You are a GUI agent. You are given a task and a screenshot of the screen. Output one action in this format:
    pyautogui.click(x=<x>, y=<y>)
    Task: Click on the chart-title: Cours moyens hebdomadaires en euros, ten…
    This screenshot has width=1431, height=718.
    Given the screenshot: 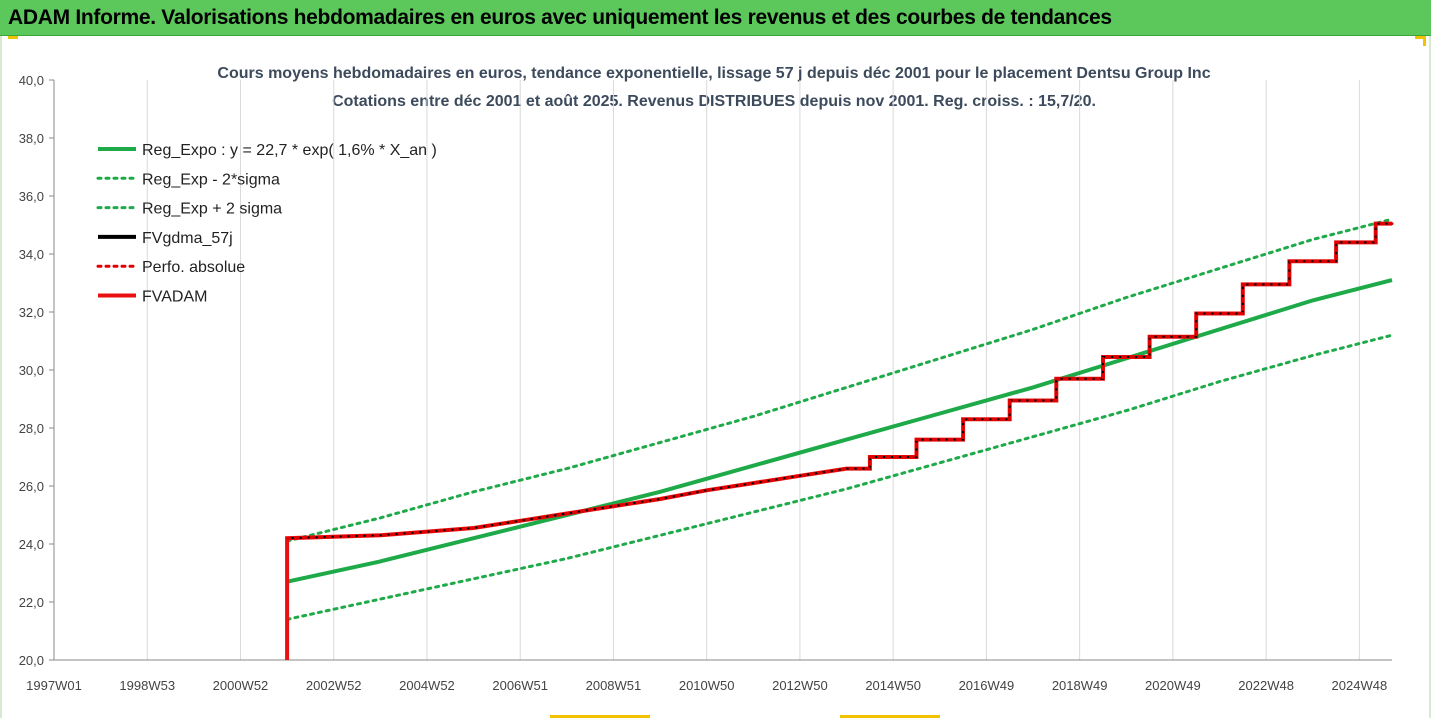 What is the action you would take?
    pyautogui.click(x=713, y=73)
    